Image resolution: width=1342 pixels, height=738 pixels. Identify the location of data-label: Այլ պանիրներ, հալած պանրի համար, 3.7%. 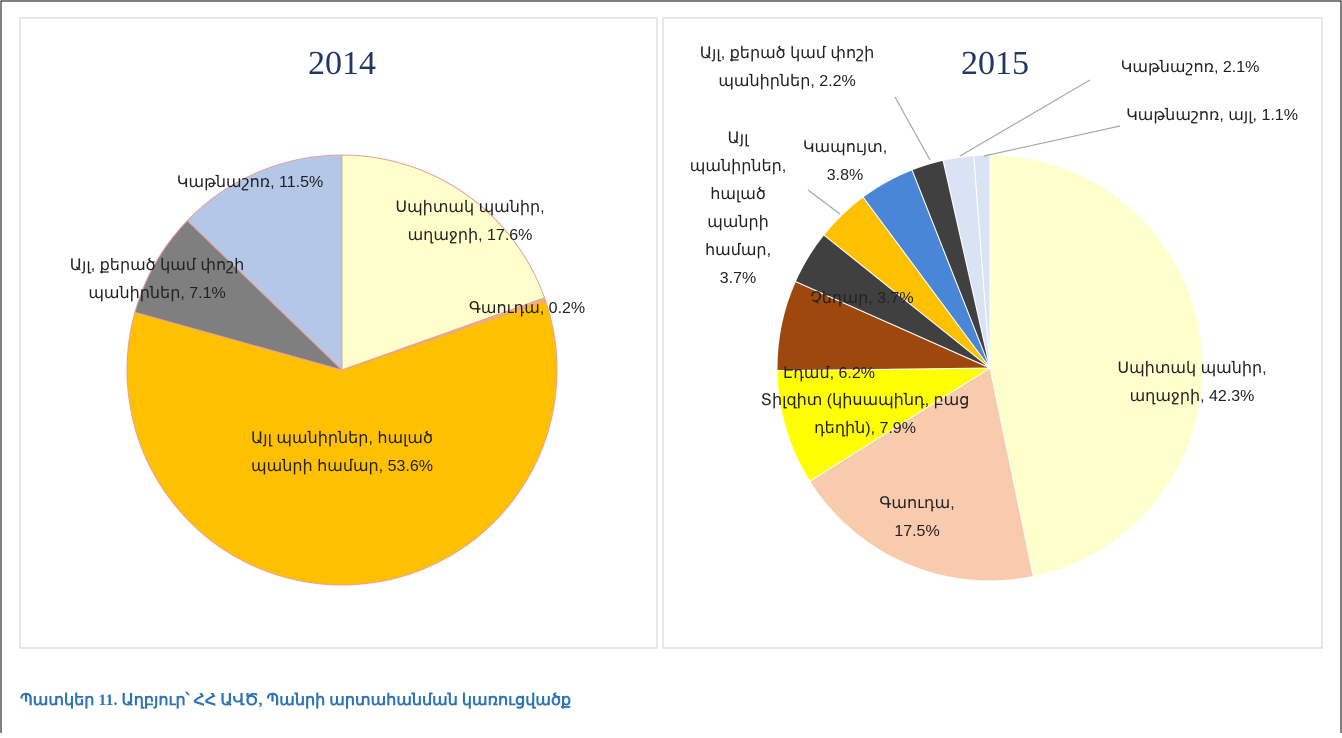
(738, 208).